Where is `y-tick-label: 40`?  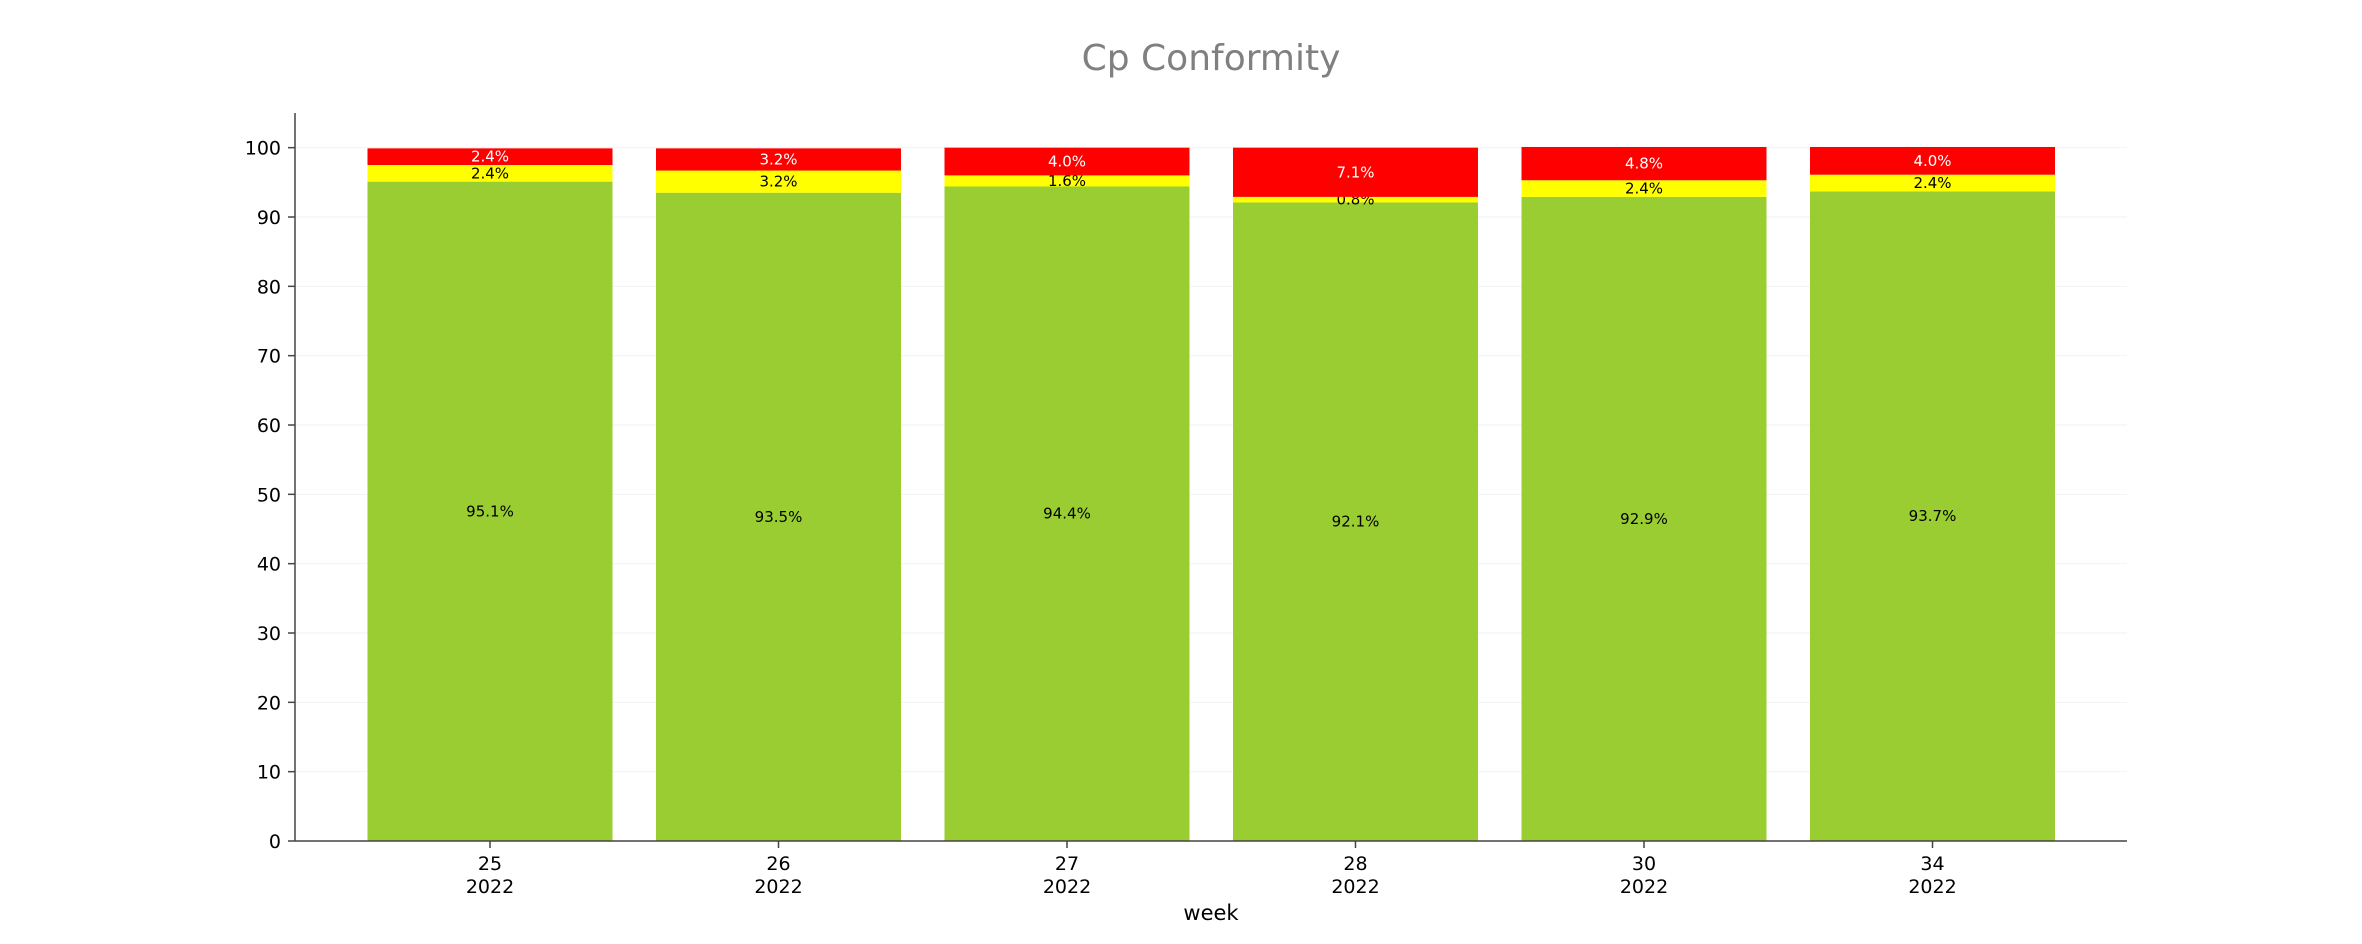 y-tick-label: 40 is located at coordinates (269, 565).